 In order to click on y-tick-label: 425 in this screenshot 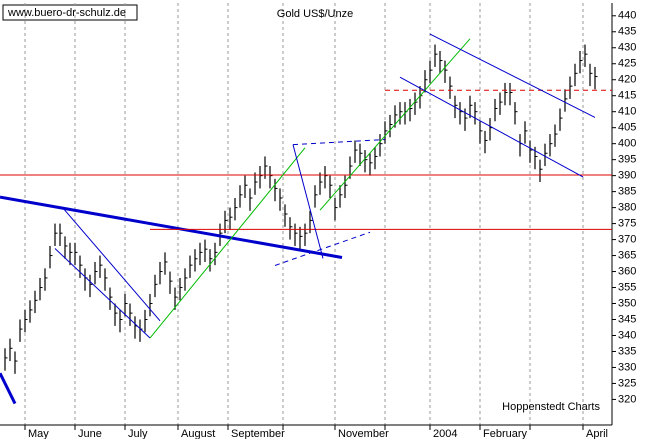, I will do `click(627, 64)`.